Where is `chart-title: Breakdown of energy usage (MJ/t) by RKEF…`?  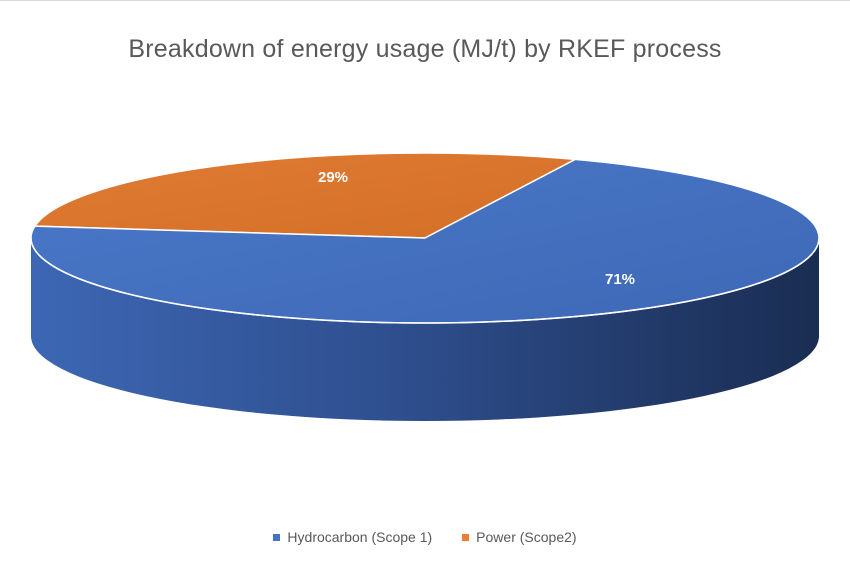 chart-title: Breakdown of energy usage (MJ/t) by RKEF… is located at coordinates (425, 49).